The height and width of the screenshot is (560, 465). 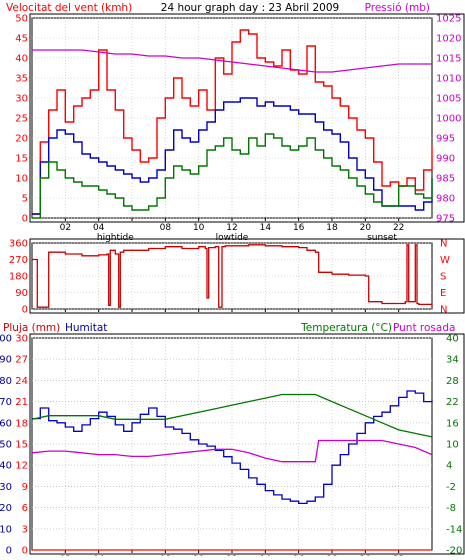 What do you see at coordinates (452, 360) in the screenshot?
I see `temperature-right-tick-label: 34` at bounding box center [452, 360].